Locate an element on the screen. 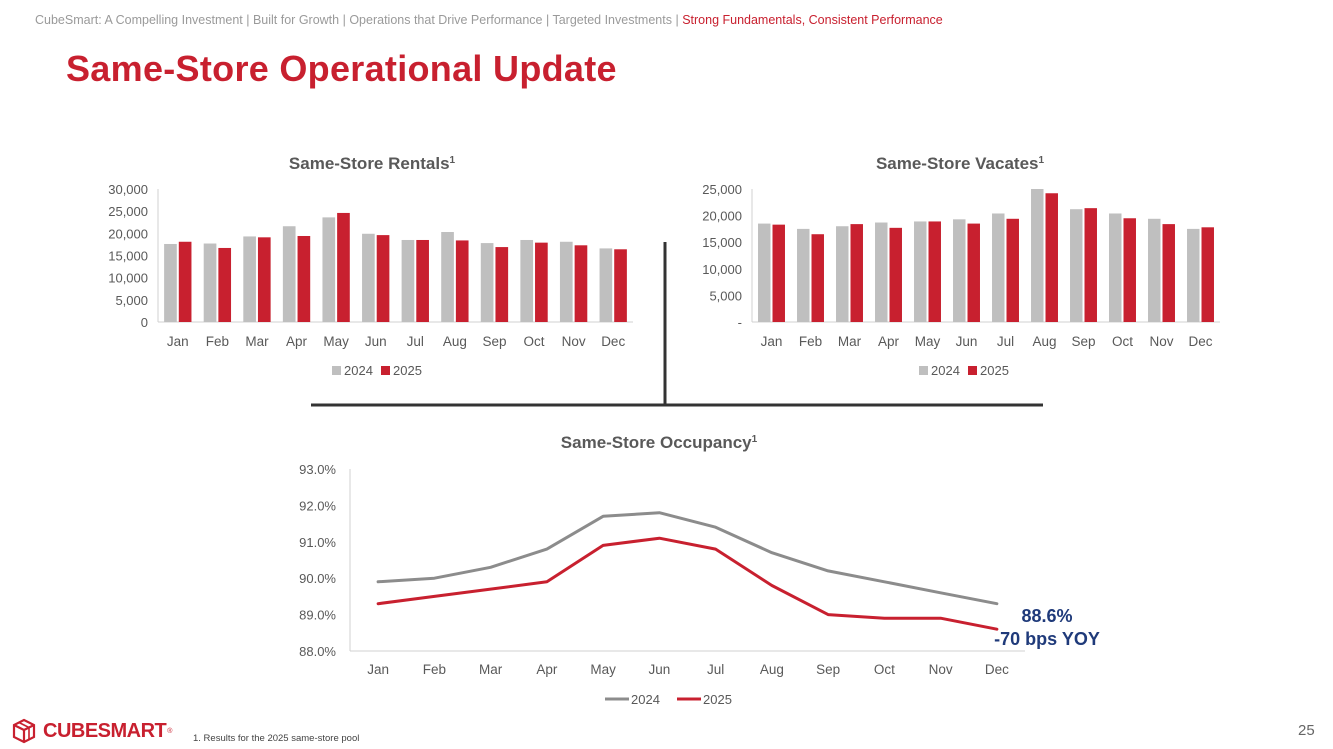  page-number: 25 is located at coordinates (1306, 730).